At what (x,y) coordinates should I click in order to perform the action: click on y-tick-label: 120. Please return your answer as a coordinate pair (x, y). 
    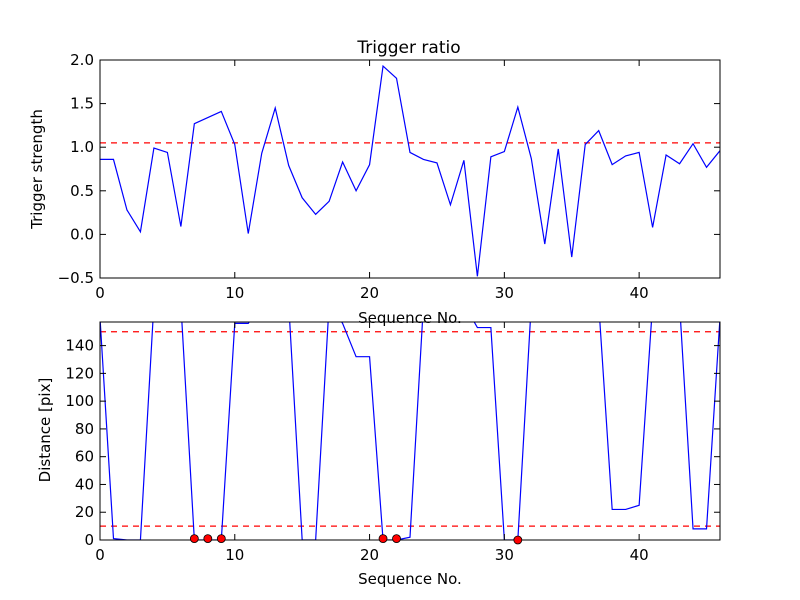
    Looking at the image, I should click on (79, 373).